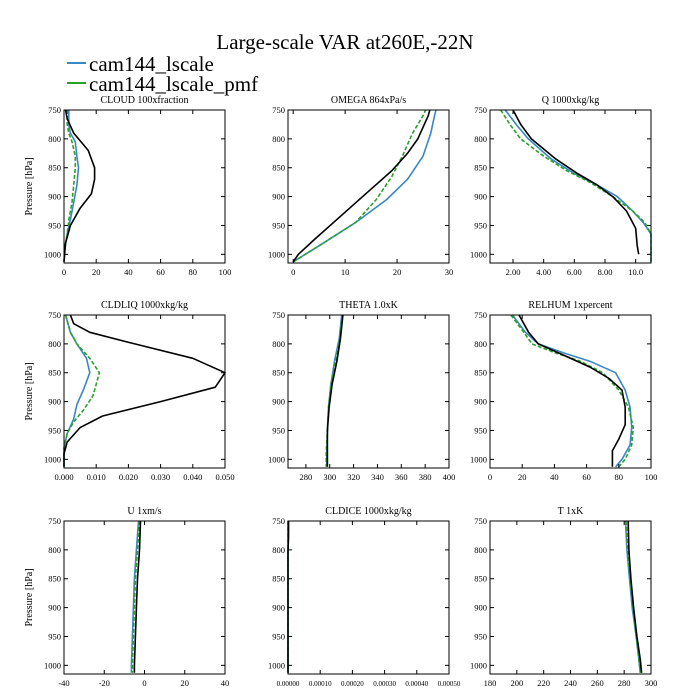 This screenshot has height=700, width=700. Describe the element at coordinates (368, 100) in the screenshot. I see `panel-title: OMEGA 864xPa/s` at that location.